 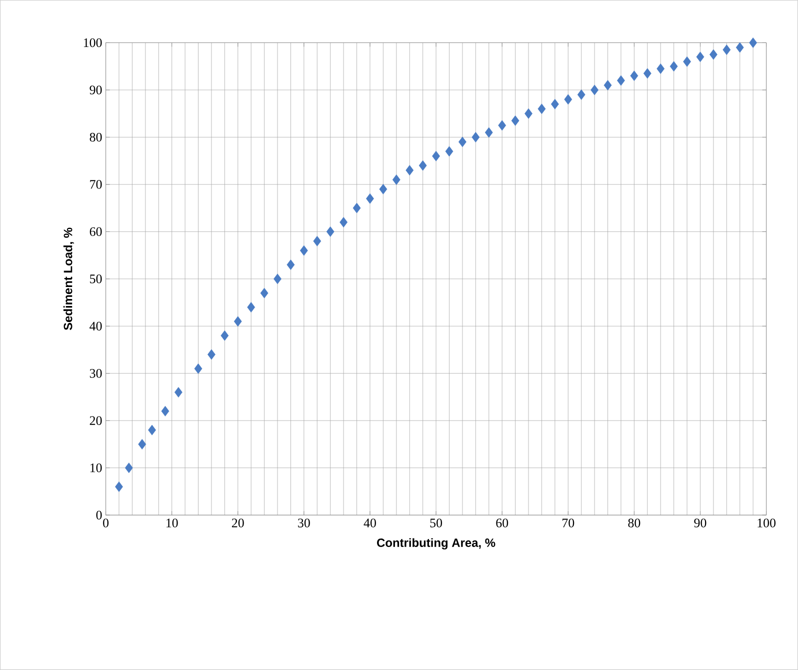 What do you see at coordinates (96, 231) in the screenshot?
I see `y-tick-label: 60` at bounding box center [96, 231].